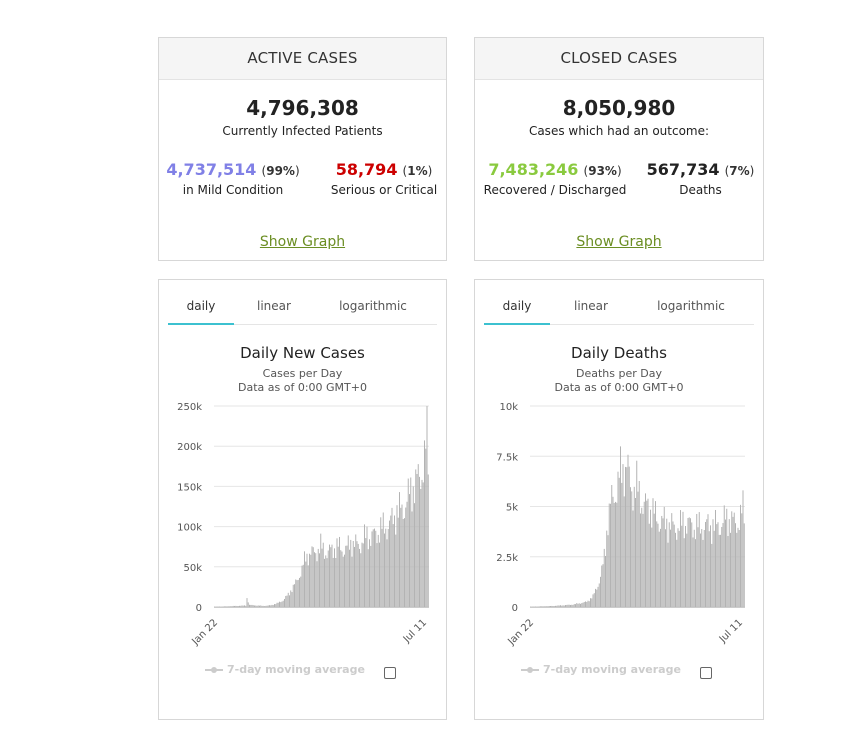 This screenshot has width=855, height=751. What do you see at coordinates (619, 373) in the screenshot?
I see `chart-subtitle: Deaths per Day` at bounding box center [619, 373].